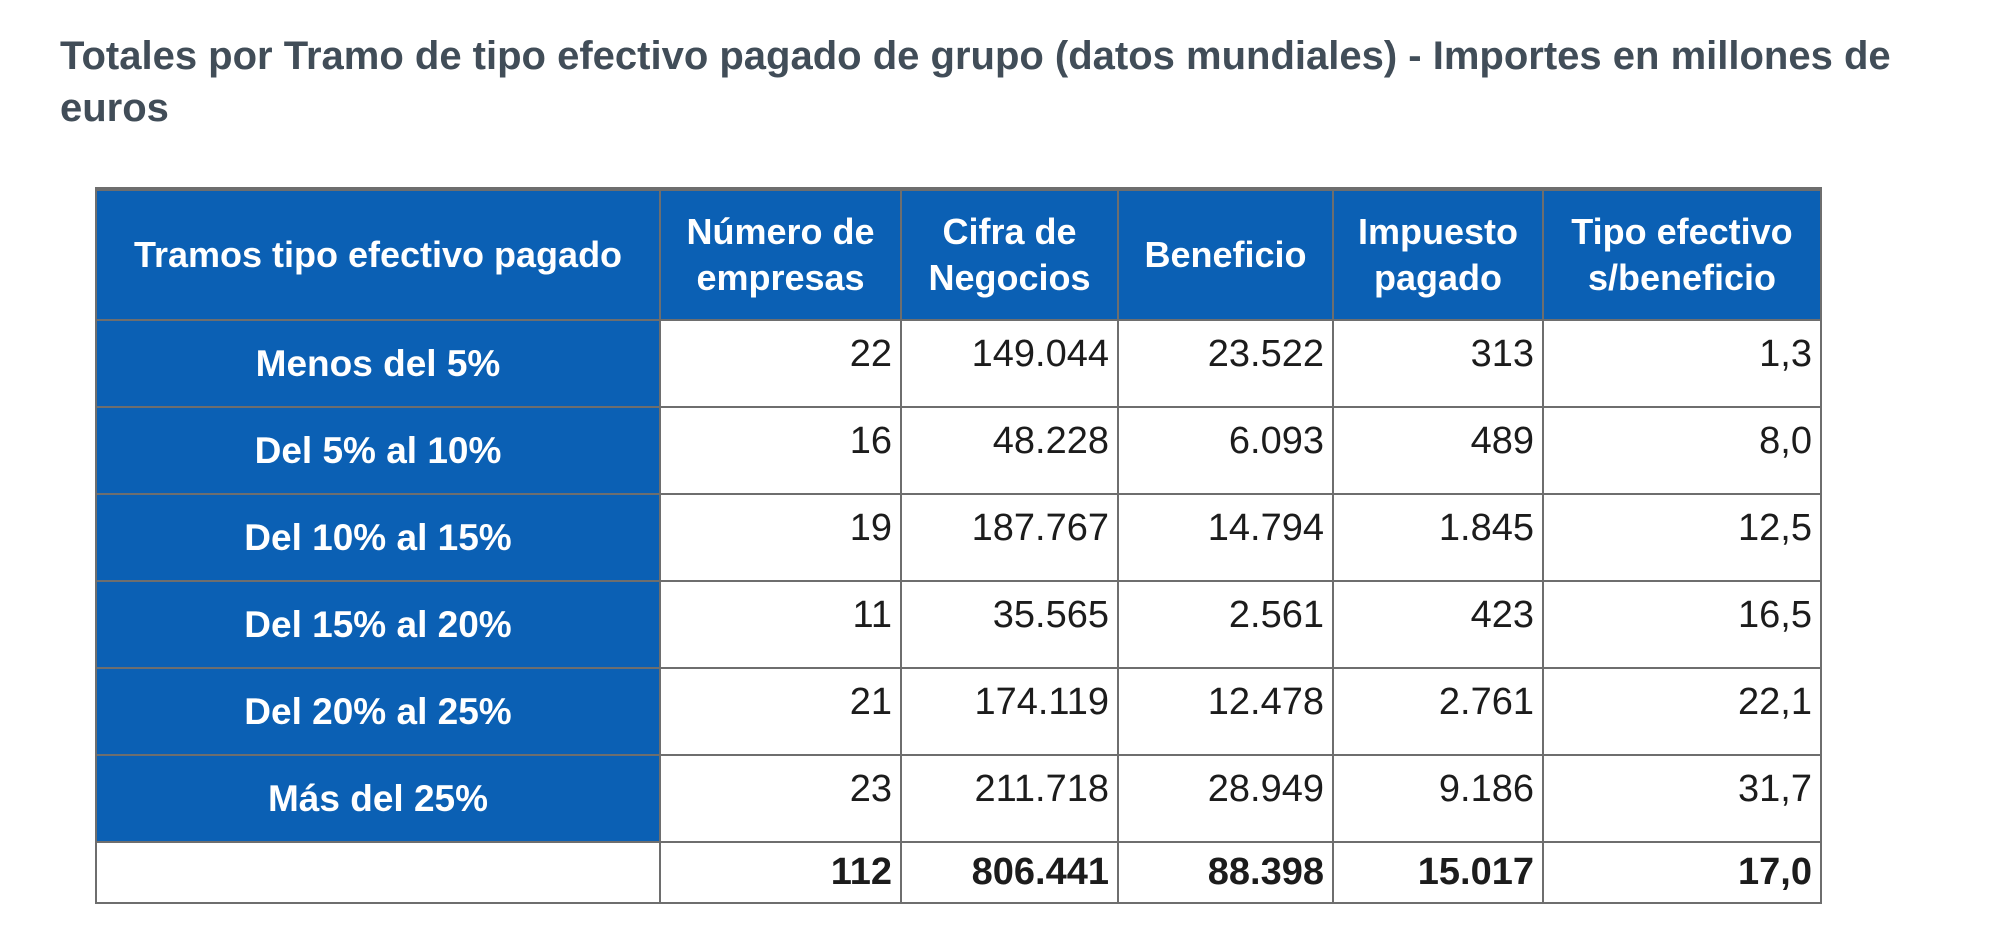  What do you see at coordinates (1438, 872) in the screenshot?
I see `total-value-cell: 15.017` at bounding box center [1438, 872].